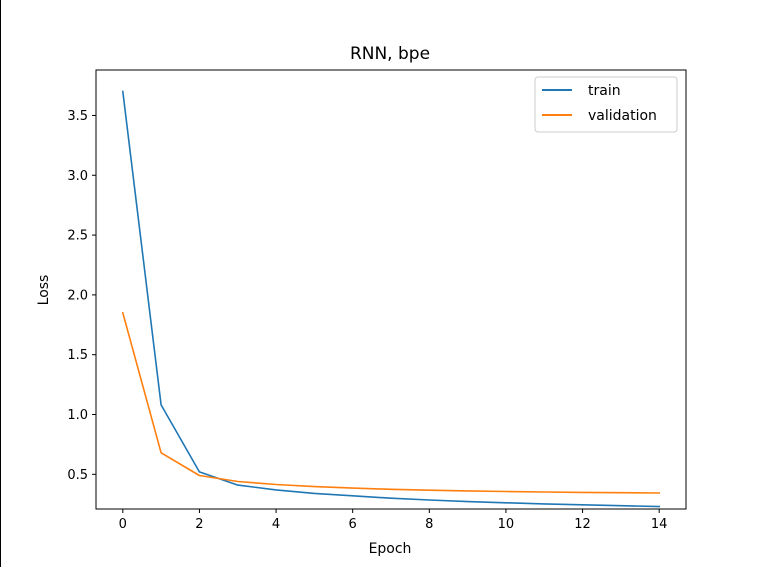  I want to click on y-tick-label: 2.5, so click(77, 236).